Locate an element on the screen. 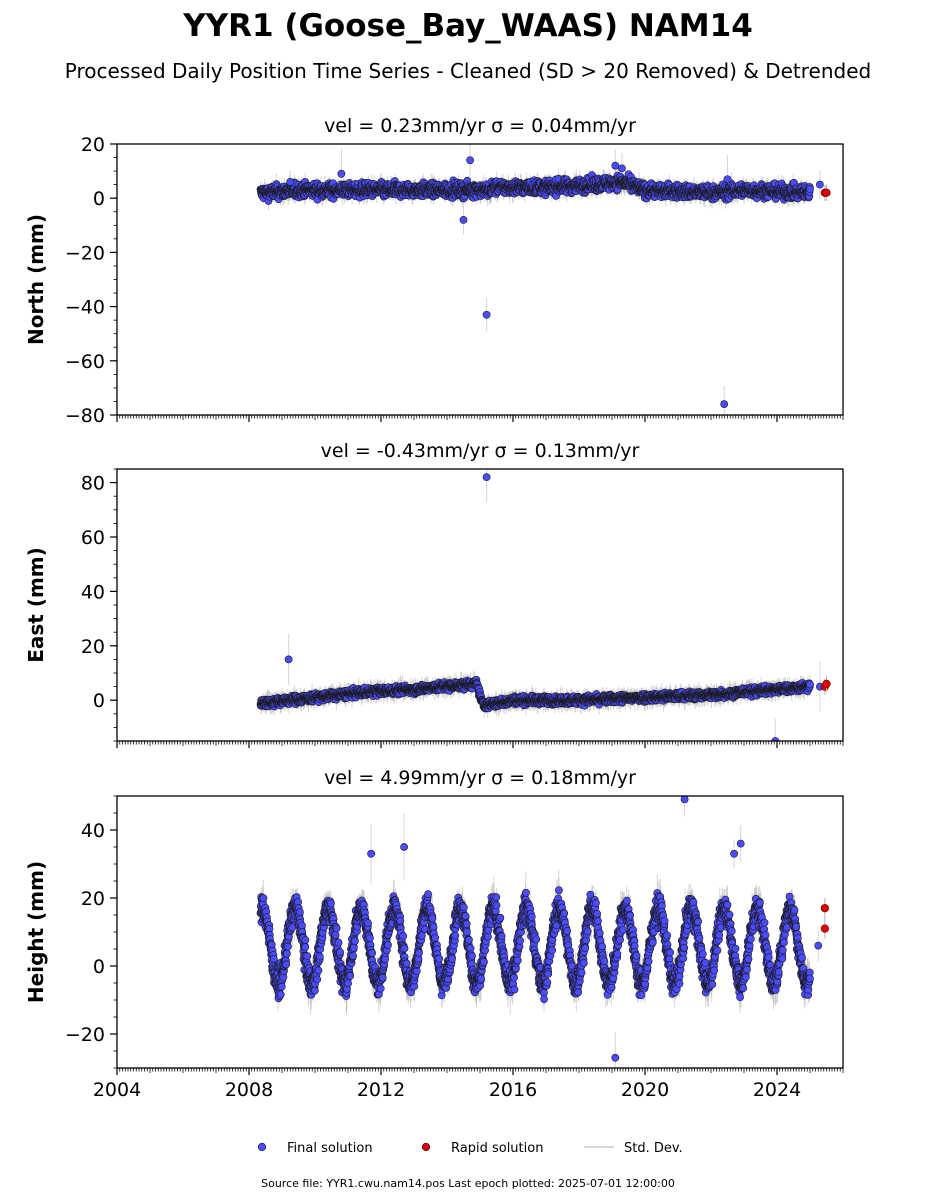 Image resolution: width=937 pixels, height=1200 pixels. velocity-label: vel = 0.23mm/yr is located at coordinates (407, 126).